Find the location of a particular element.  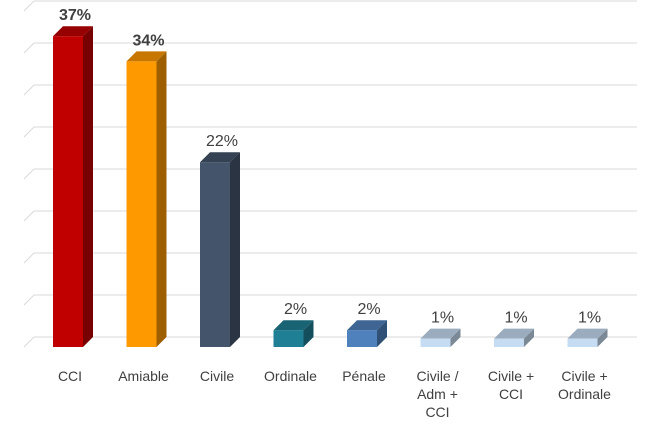

category-label: Pénale is located at coordinates (364, 376).